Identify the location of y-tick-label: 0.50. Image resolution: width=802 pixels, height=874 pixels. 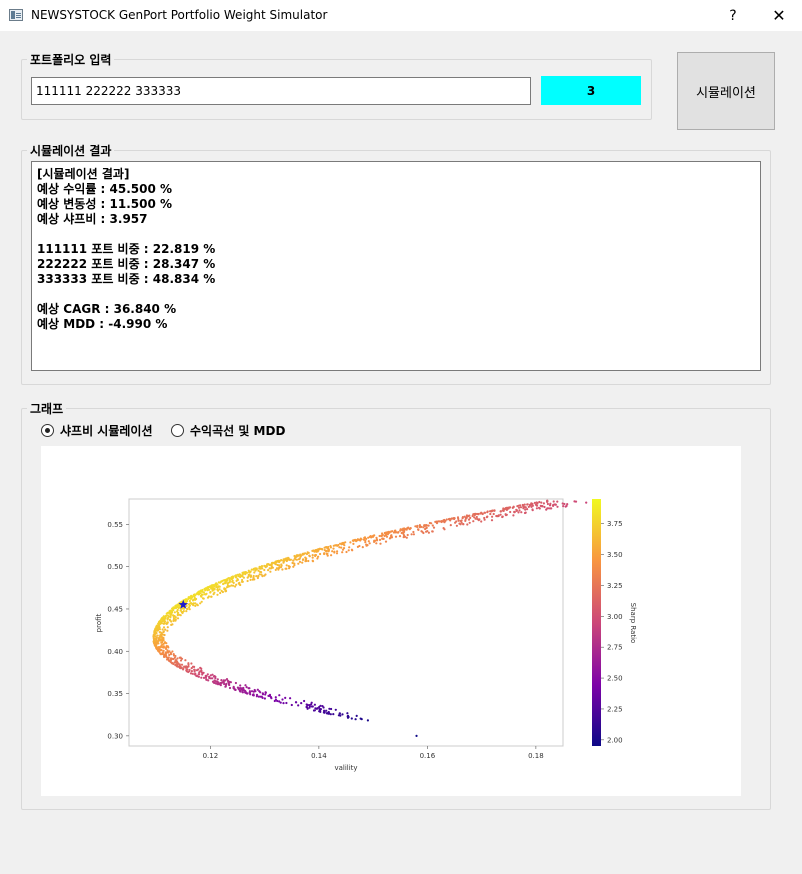
(115, 567).